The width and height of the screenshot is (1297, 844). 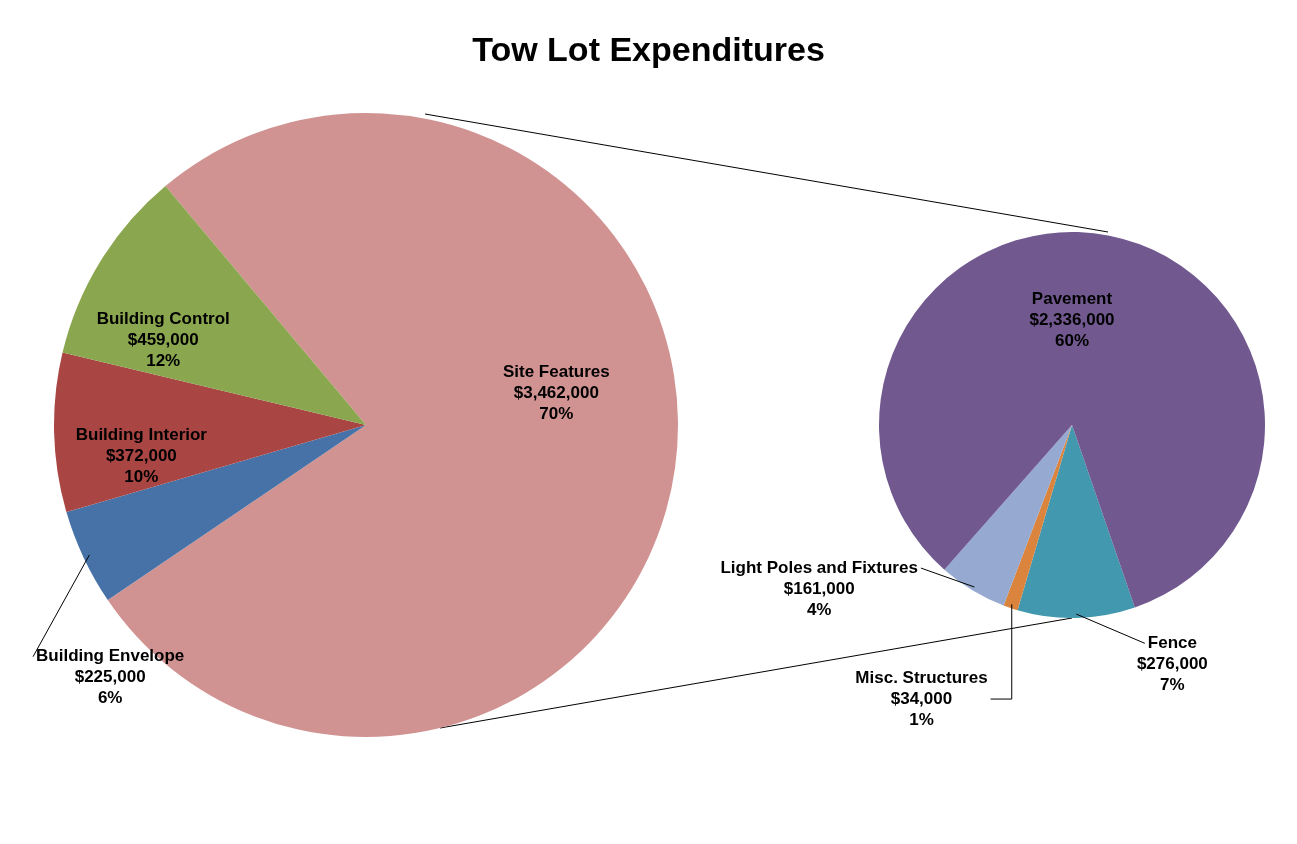 What do you see at coordinates (819, 598) in the screenshot?
I see `data-label: $161,000 4%` at bounding box center [819, 598].